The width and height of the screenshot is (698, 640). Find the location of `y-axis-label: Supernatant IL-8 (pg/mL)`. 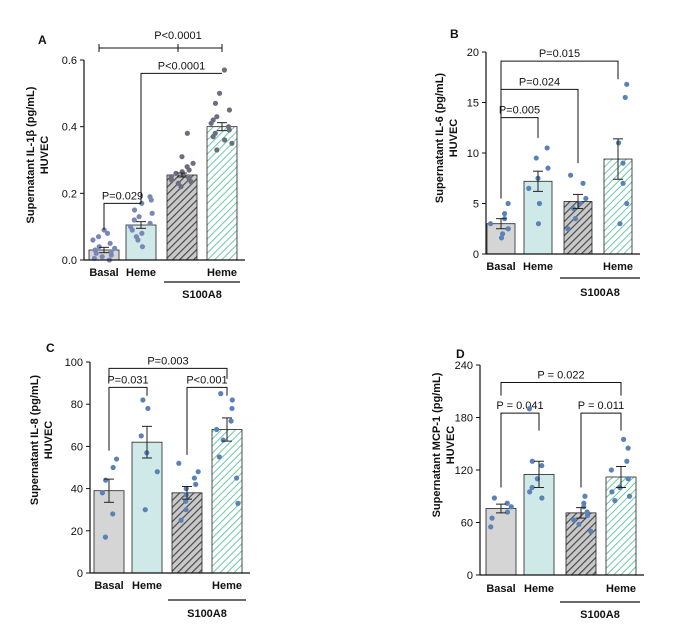

y-axis-label: Supernatant IL-8 (pg/mL) is located at coordinates (35, 440).